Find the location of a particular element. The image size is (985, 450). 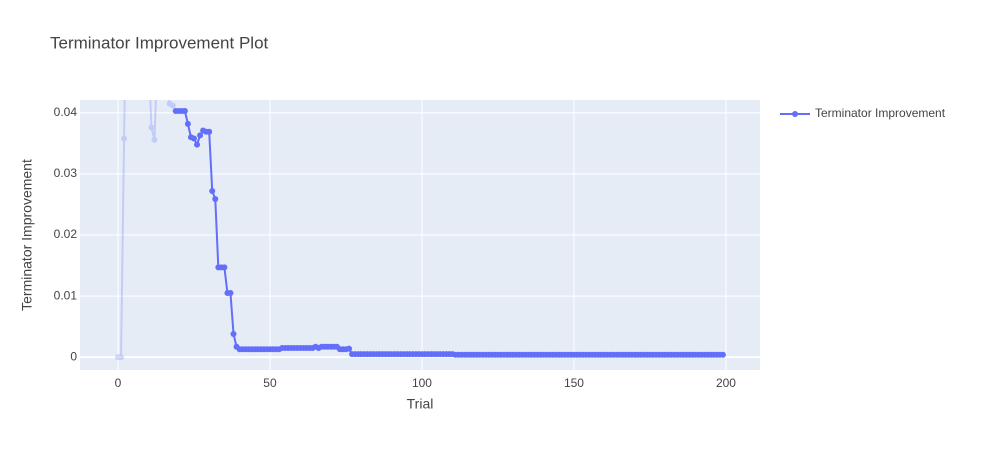

legend-marker is located at coordinates (795, 114).